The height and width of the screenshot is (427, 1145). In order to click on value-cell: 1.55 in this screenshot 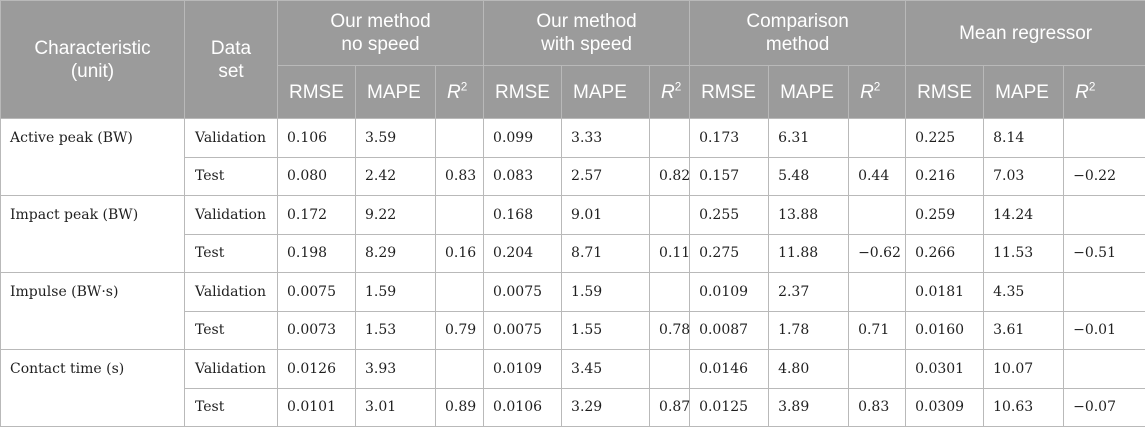, I will do `click(606, 330)`.